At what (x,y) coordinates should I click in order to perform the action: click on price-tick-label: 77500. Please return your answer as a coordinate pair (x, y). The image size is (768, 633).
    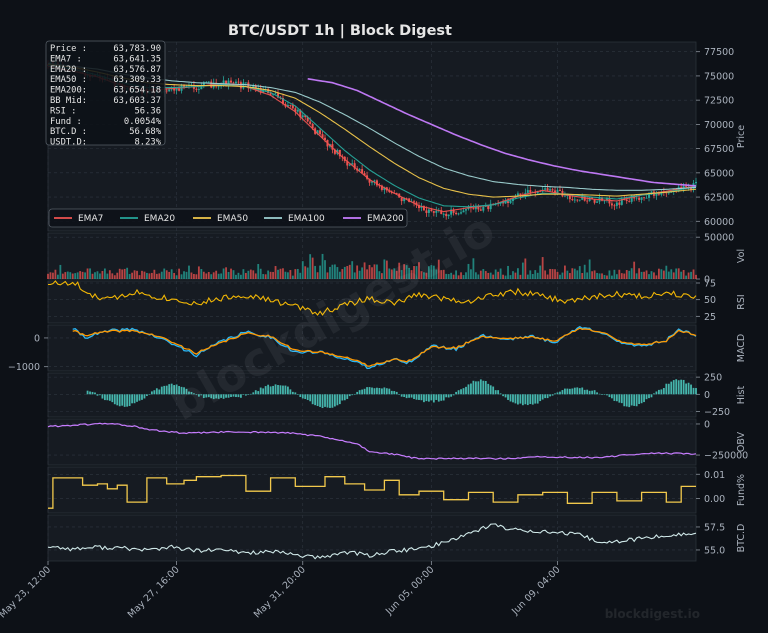
    Looking at the image, I should click on (719, 52).